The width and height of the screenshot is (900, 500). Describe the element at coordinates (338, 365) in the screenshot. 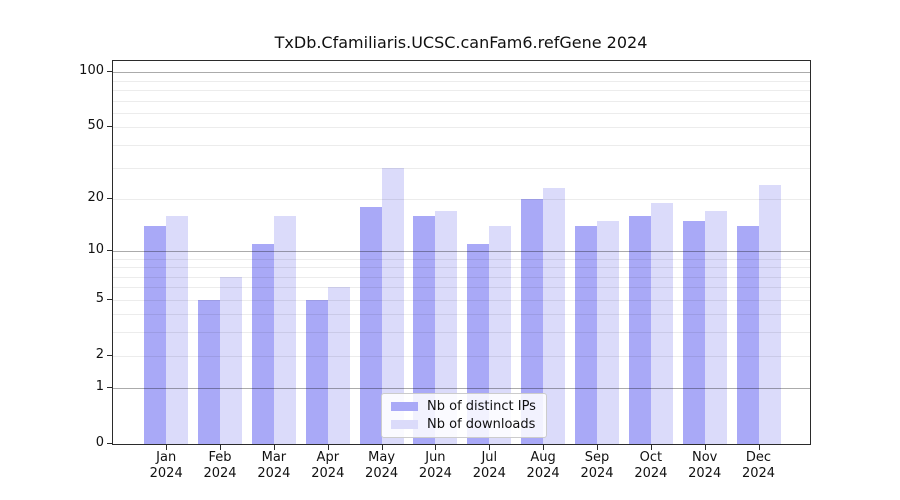

I see `bar-apr-downloads` at that location.